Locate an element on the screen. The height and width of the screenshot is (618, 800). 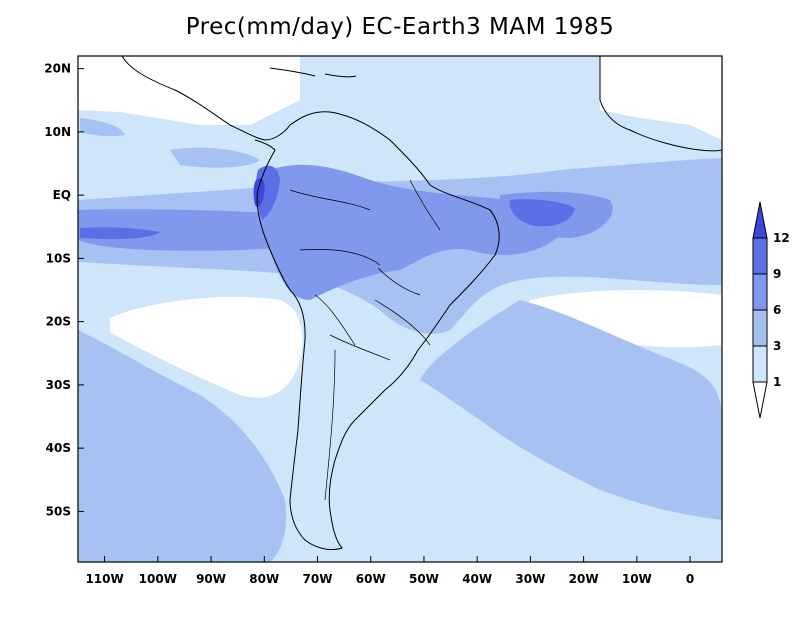
lat-tick-label: 10N is located at coordinates (57, 132).